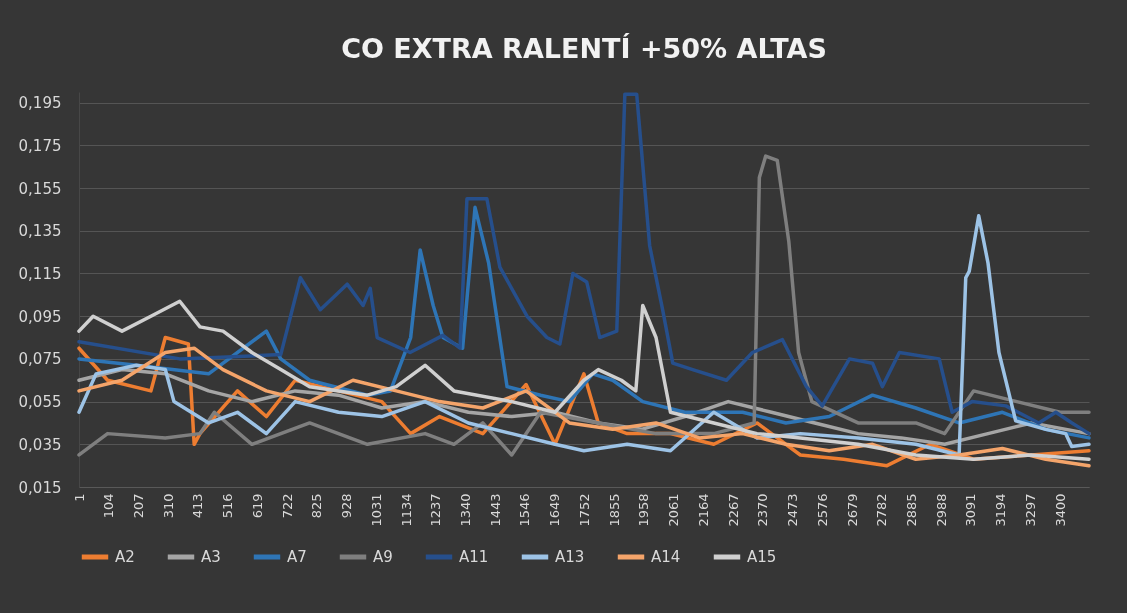 The height and width of the screenshot is (613, 1127). I want to click on x-tick-label: 1134, so click(406, 510).